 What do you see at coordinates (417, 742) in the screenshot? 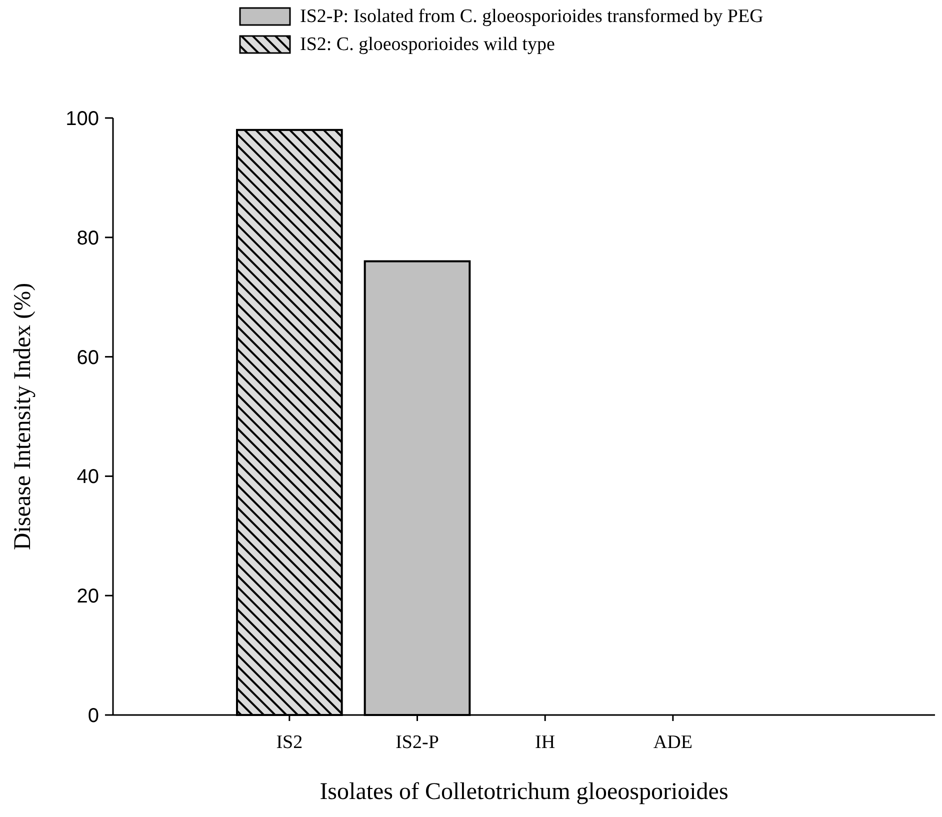
I see `x-tick-label: IS2-P` at bounding box center [417, 742].